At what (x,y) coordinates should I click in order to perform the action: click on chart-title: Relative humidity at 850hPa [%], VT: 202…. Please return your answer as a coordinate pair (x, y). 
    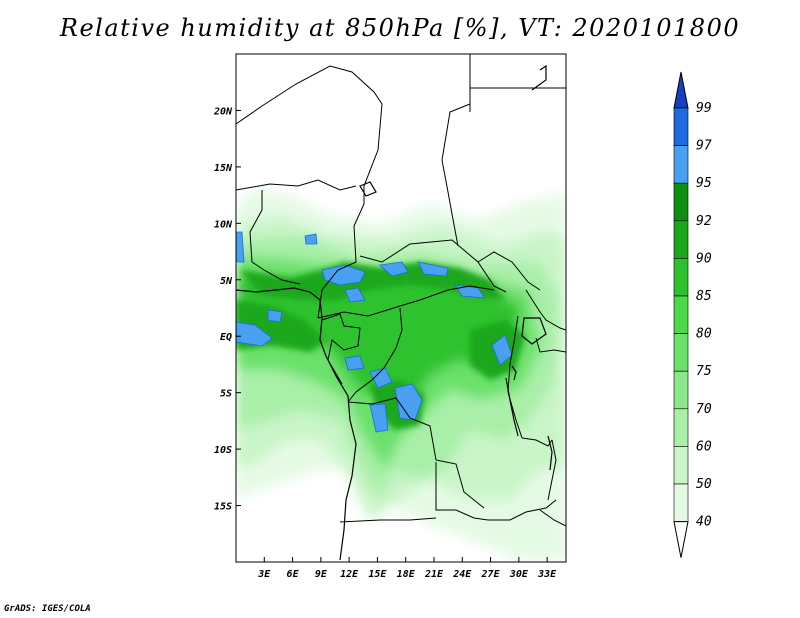
    Looking at the image, I should click on (400, 28).